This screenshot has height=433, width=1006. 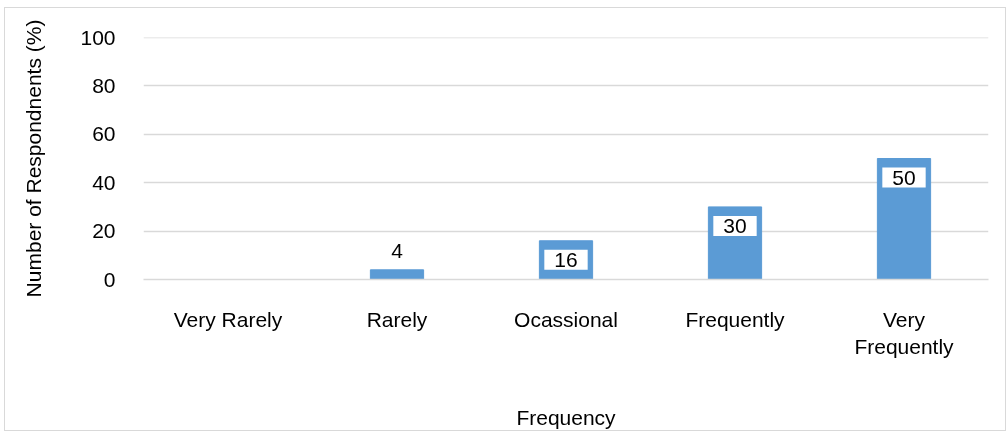 I want to click on data-label: 4, so click(x=397, y=250).